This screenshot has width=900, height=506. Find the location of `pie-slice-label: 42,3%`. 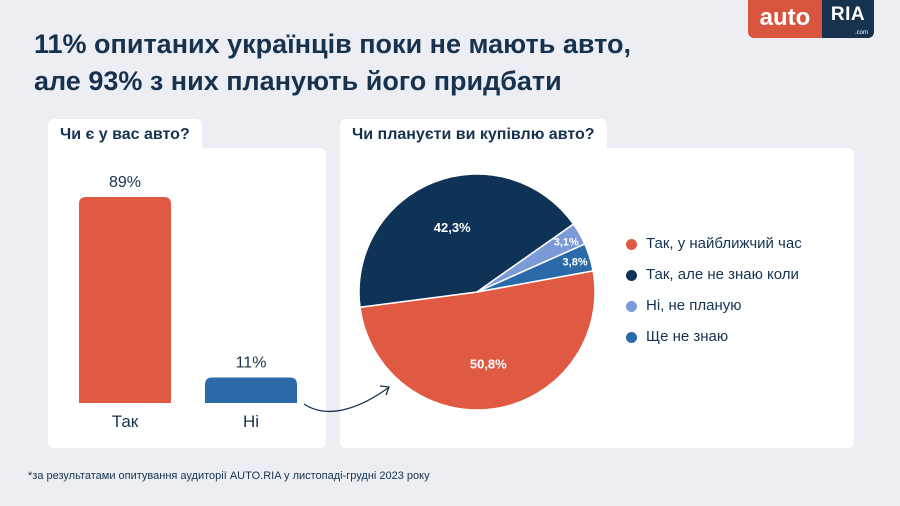

pie-slice-label: 42,3% is located at coordinates (452, 227).